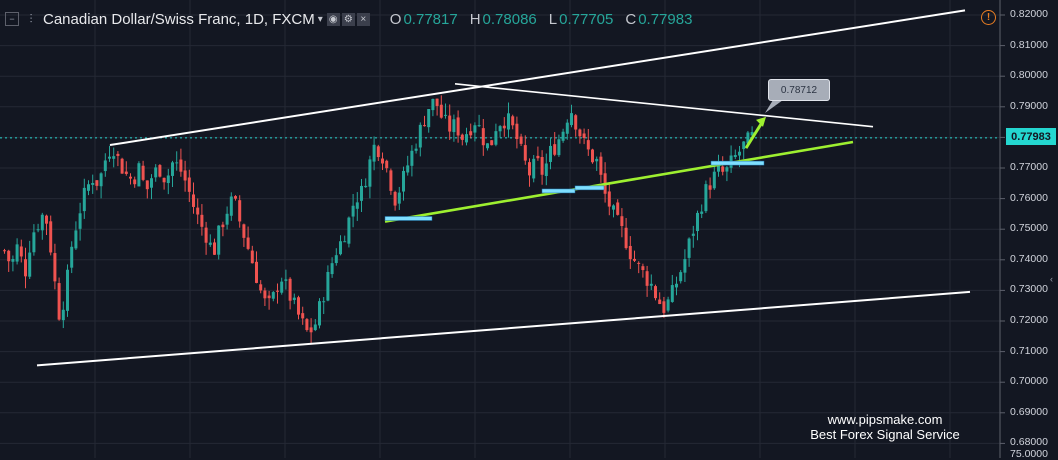 The height and width of the screenshot is (460, 1058). What do you see at coordinates (988, 17) in the screenshot?
I see `exclamation-circle-icon: !` at bounding box center [988, 17].